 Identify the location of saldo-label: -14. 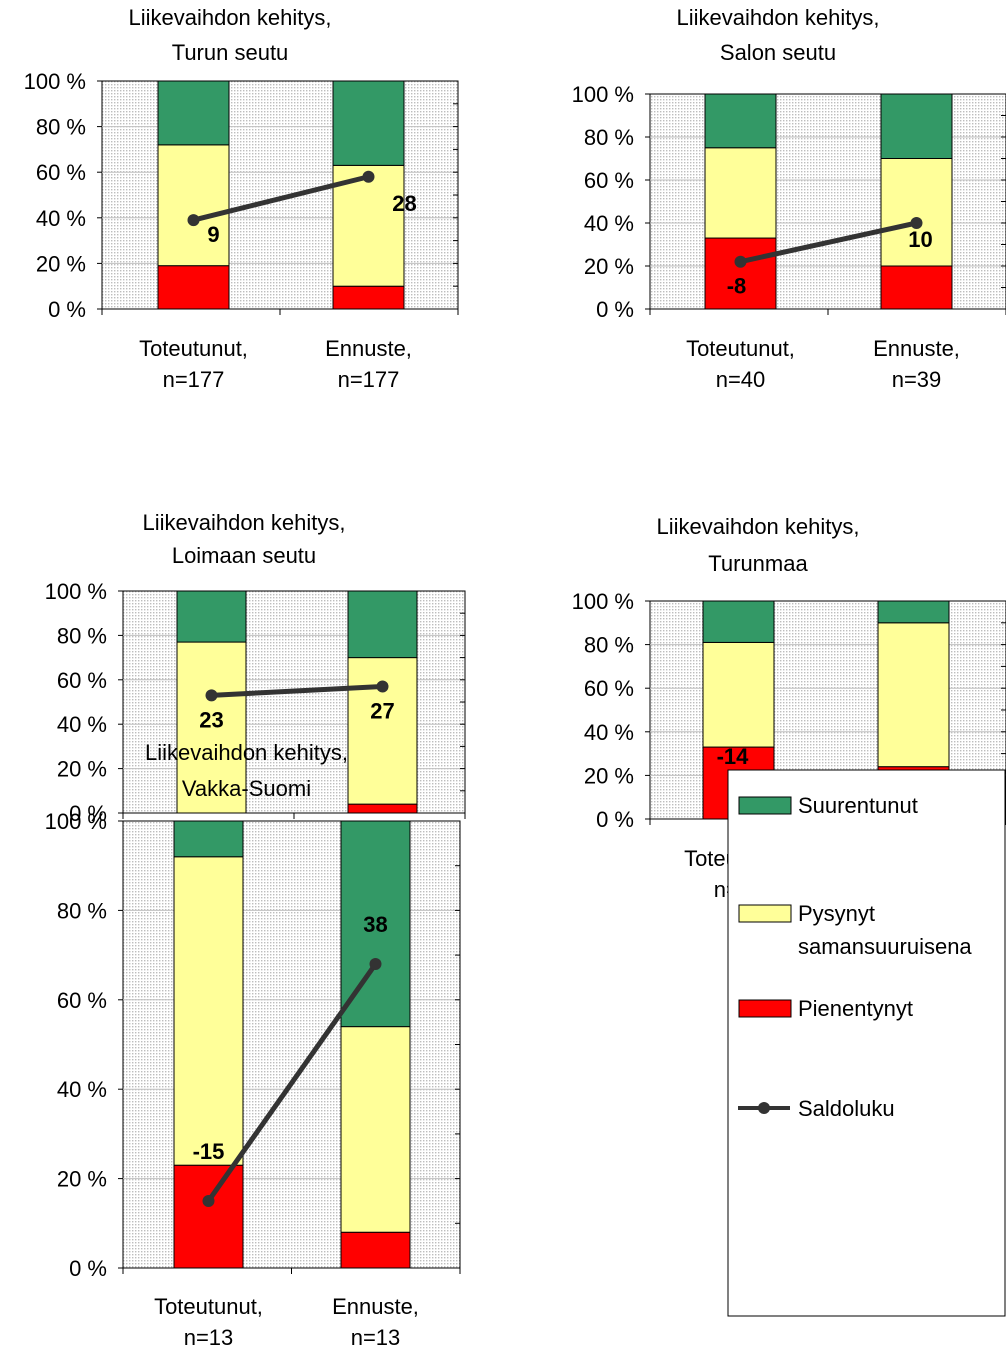
(733, 756).